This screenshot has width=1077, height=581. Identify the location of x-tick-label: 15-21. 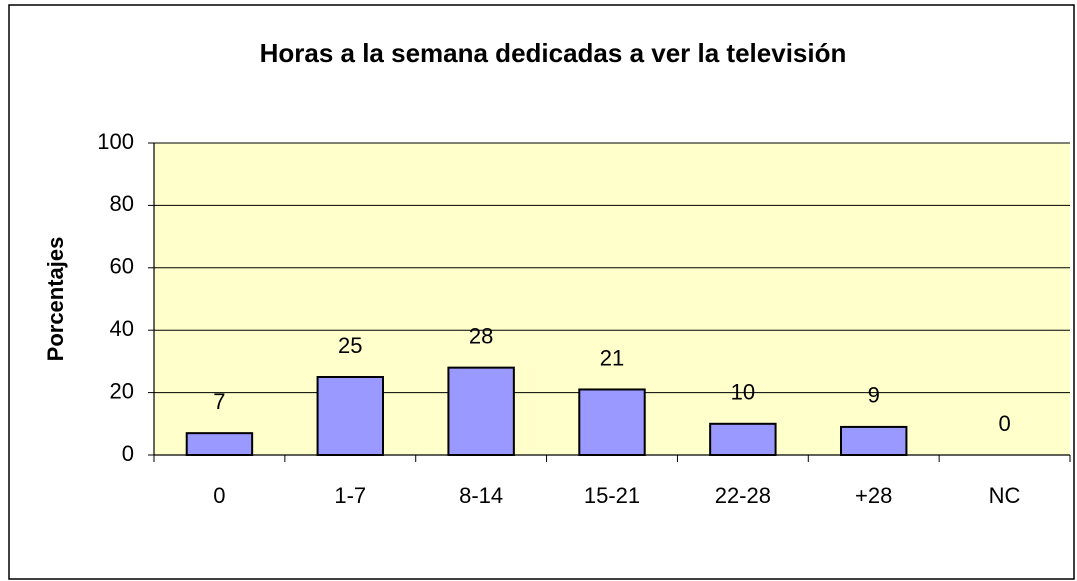
(612, 495).